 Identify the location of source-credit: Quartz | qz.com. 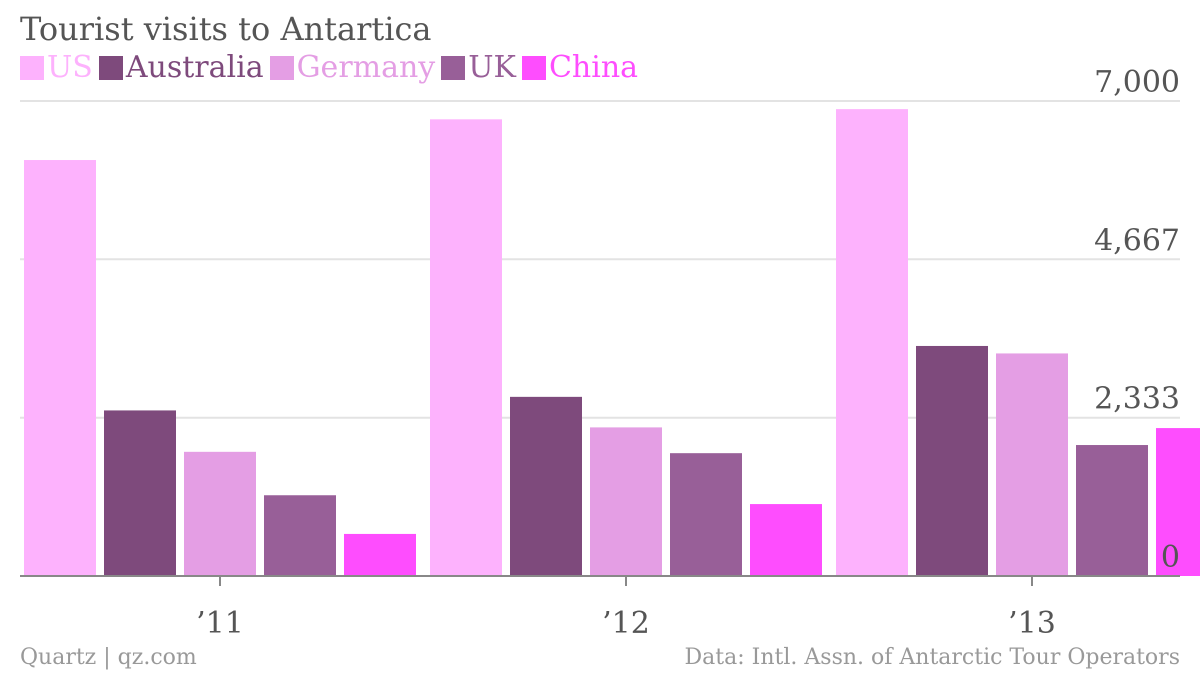
(108, 657).